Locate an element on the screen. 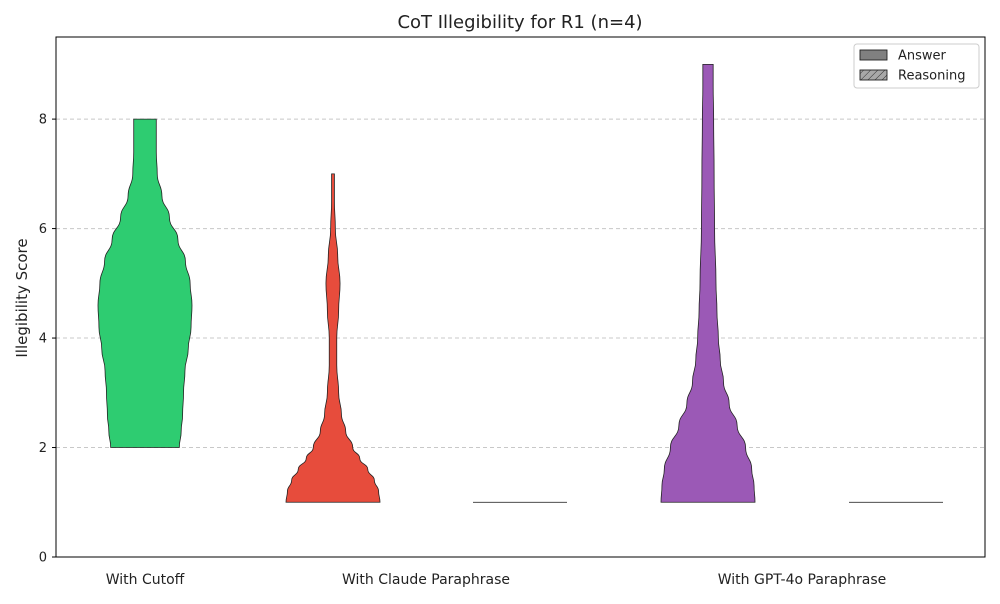  y-tick-label: 4 is located at coordinates (43, 339).